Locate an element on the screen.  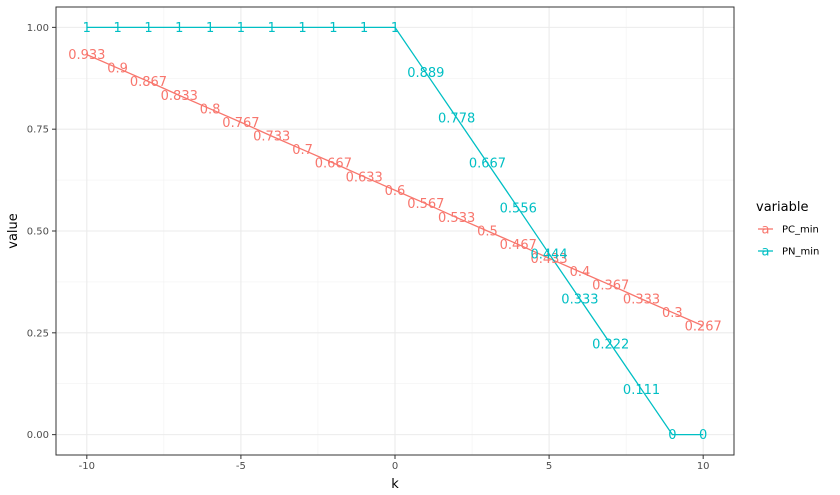
data-label: 0.467 is located at coordinates (518, 245).